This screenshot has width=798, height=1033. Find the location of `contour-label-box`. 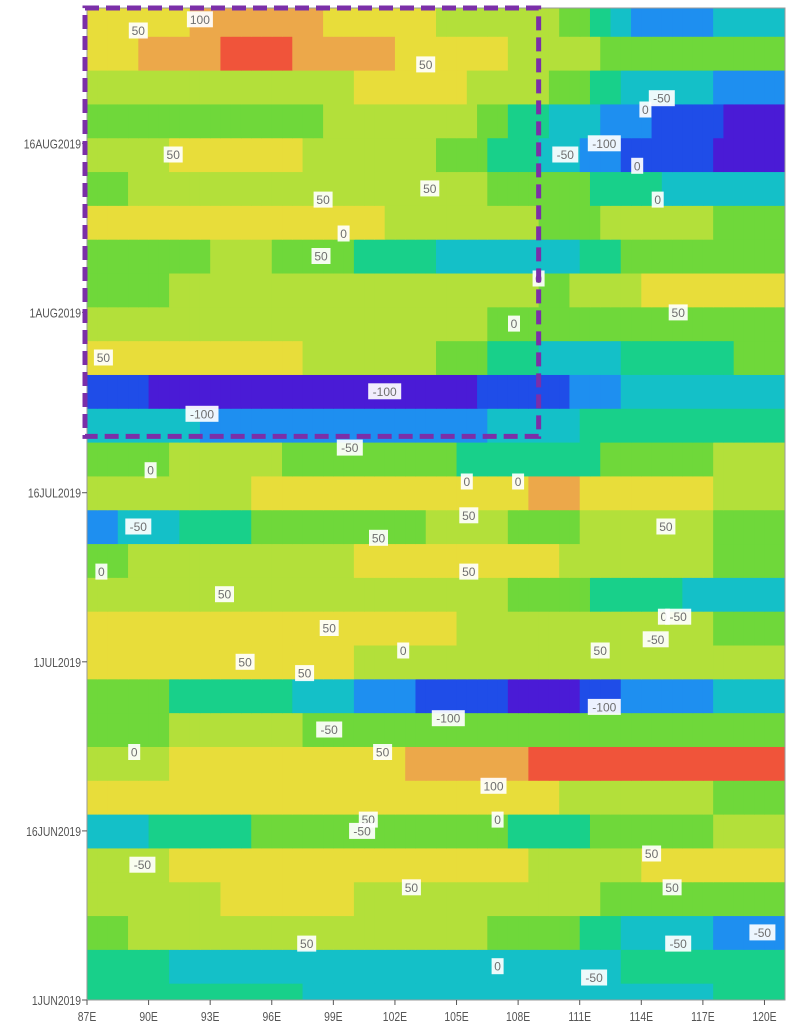

contour-label-box is located at coordinates (329, 729).